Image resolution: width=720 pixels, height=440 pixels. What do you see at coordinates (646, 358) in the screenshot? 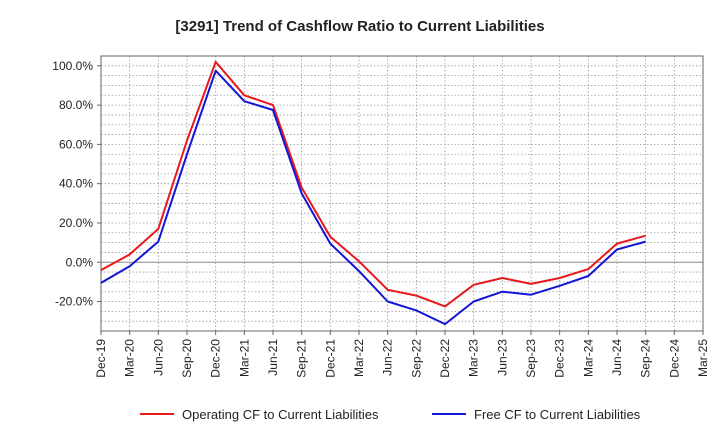
I see `x-tick-label: Sep-24` at bounding box center [646, 358].